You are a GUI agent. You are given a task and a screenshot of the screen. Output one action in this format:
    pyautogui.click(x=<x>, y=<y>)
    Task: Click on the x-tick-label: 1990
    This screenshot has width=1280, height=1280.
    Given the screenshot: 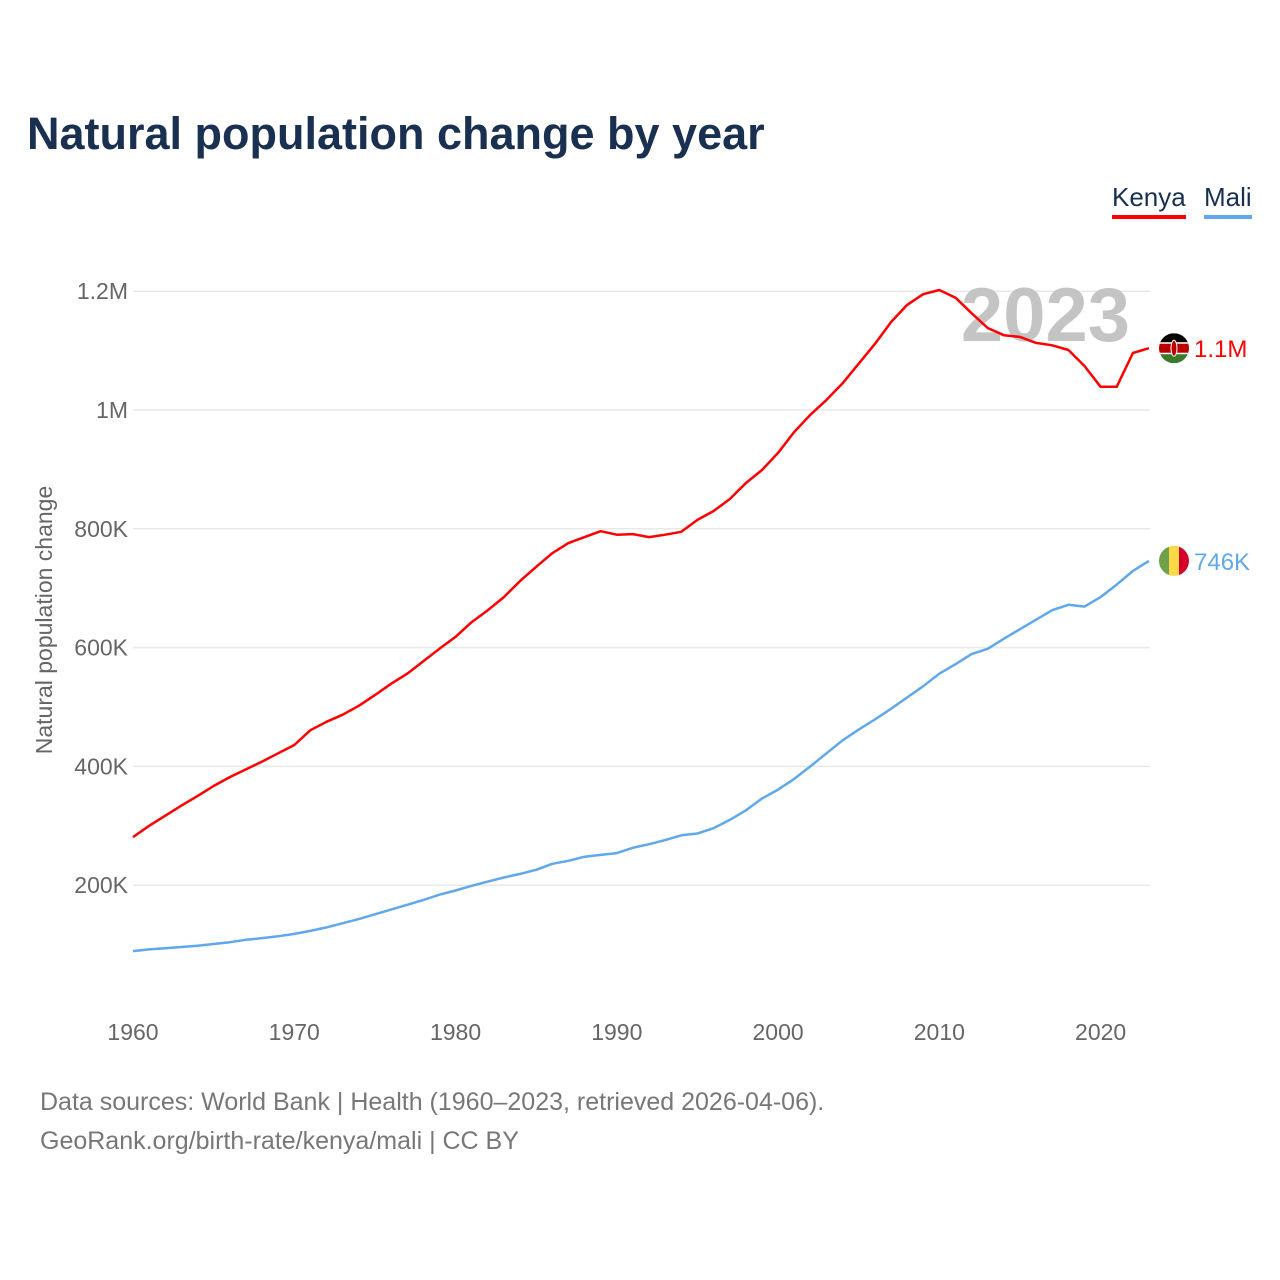 What is the action you would take?
    pyautogui.click(x=616, y=1032)
    